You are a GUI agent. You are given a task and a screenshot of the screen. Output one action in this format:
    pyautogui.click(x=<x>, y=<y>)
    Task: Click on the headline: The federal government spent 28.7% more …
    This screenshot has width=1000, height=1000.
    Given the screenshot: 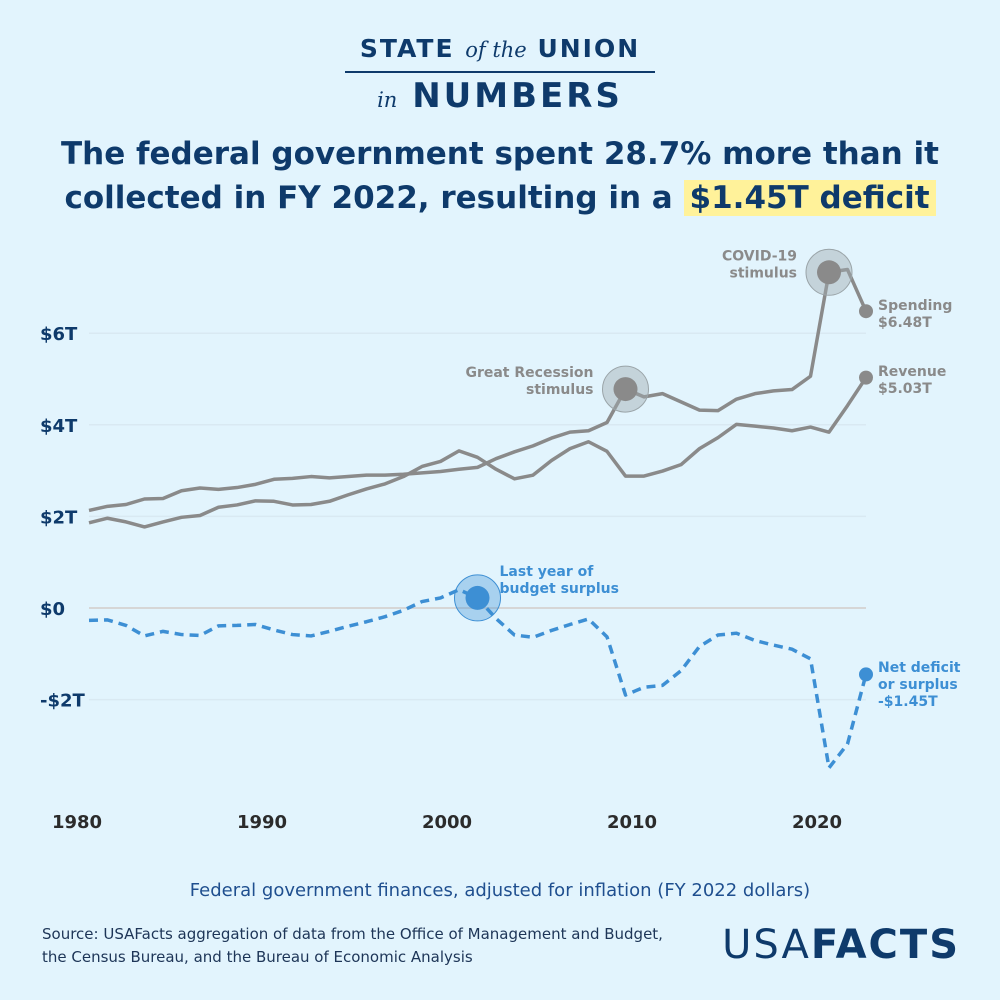 What is the action you would take?
    pyautogui.click(x=500, y=176)
    